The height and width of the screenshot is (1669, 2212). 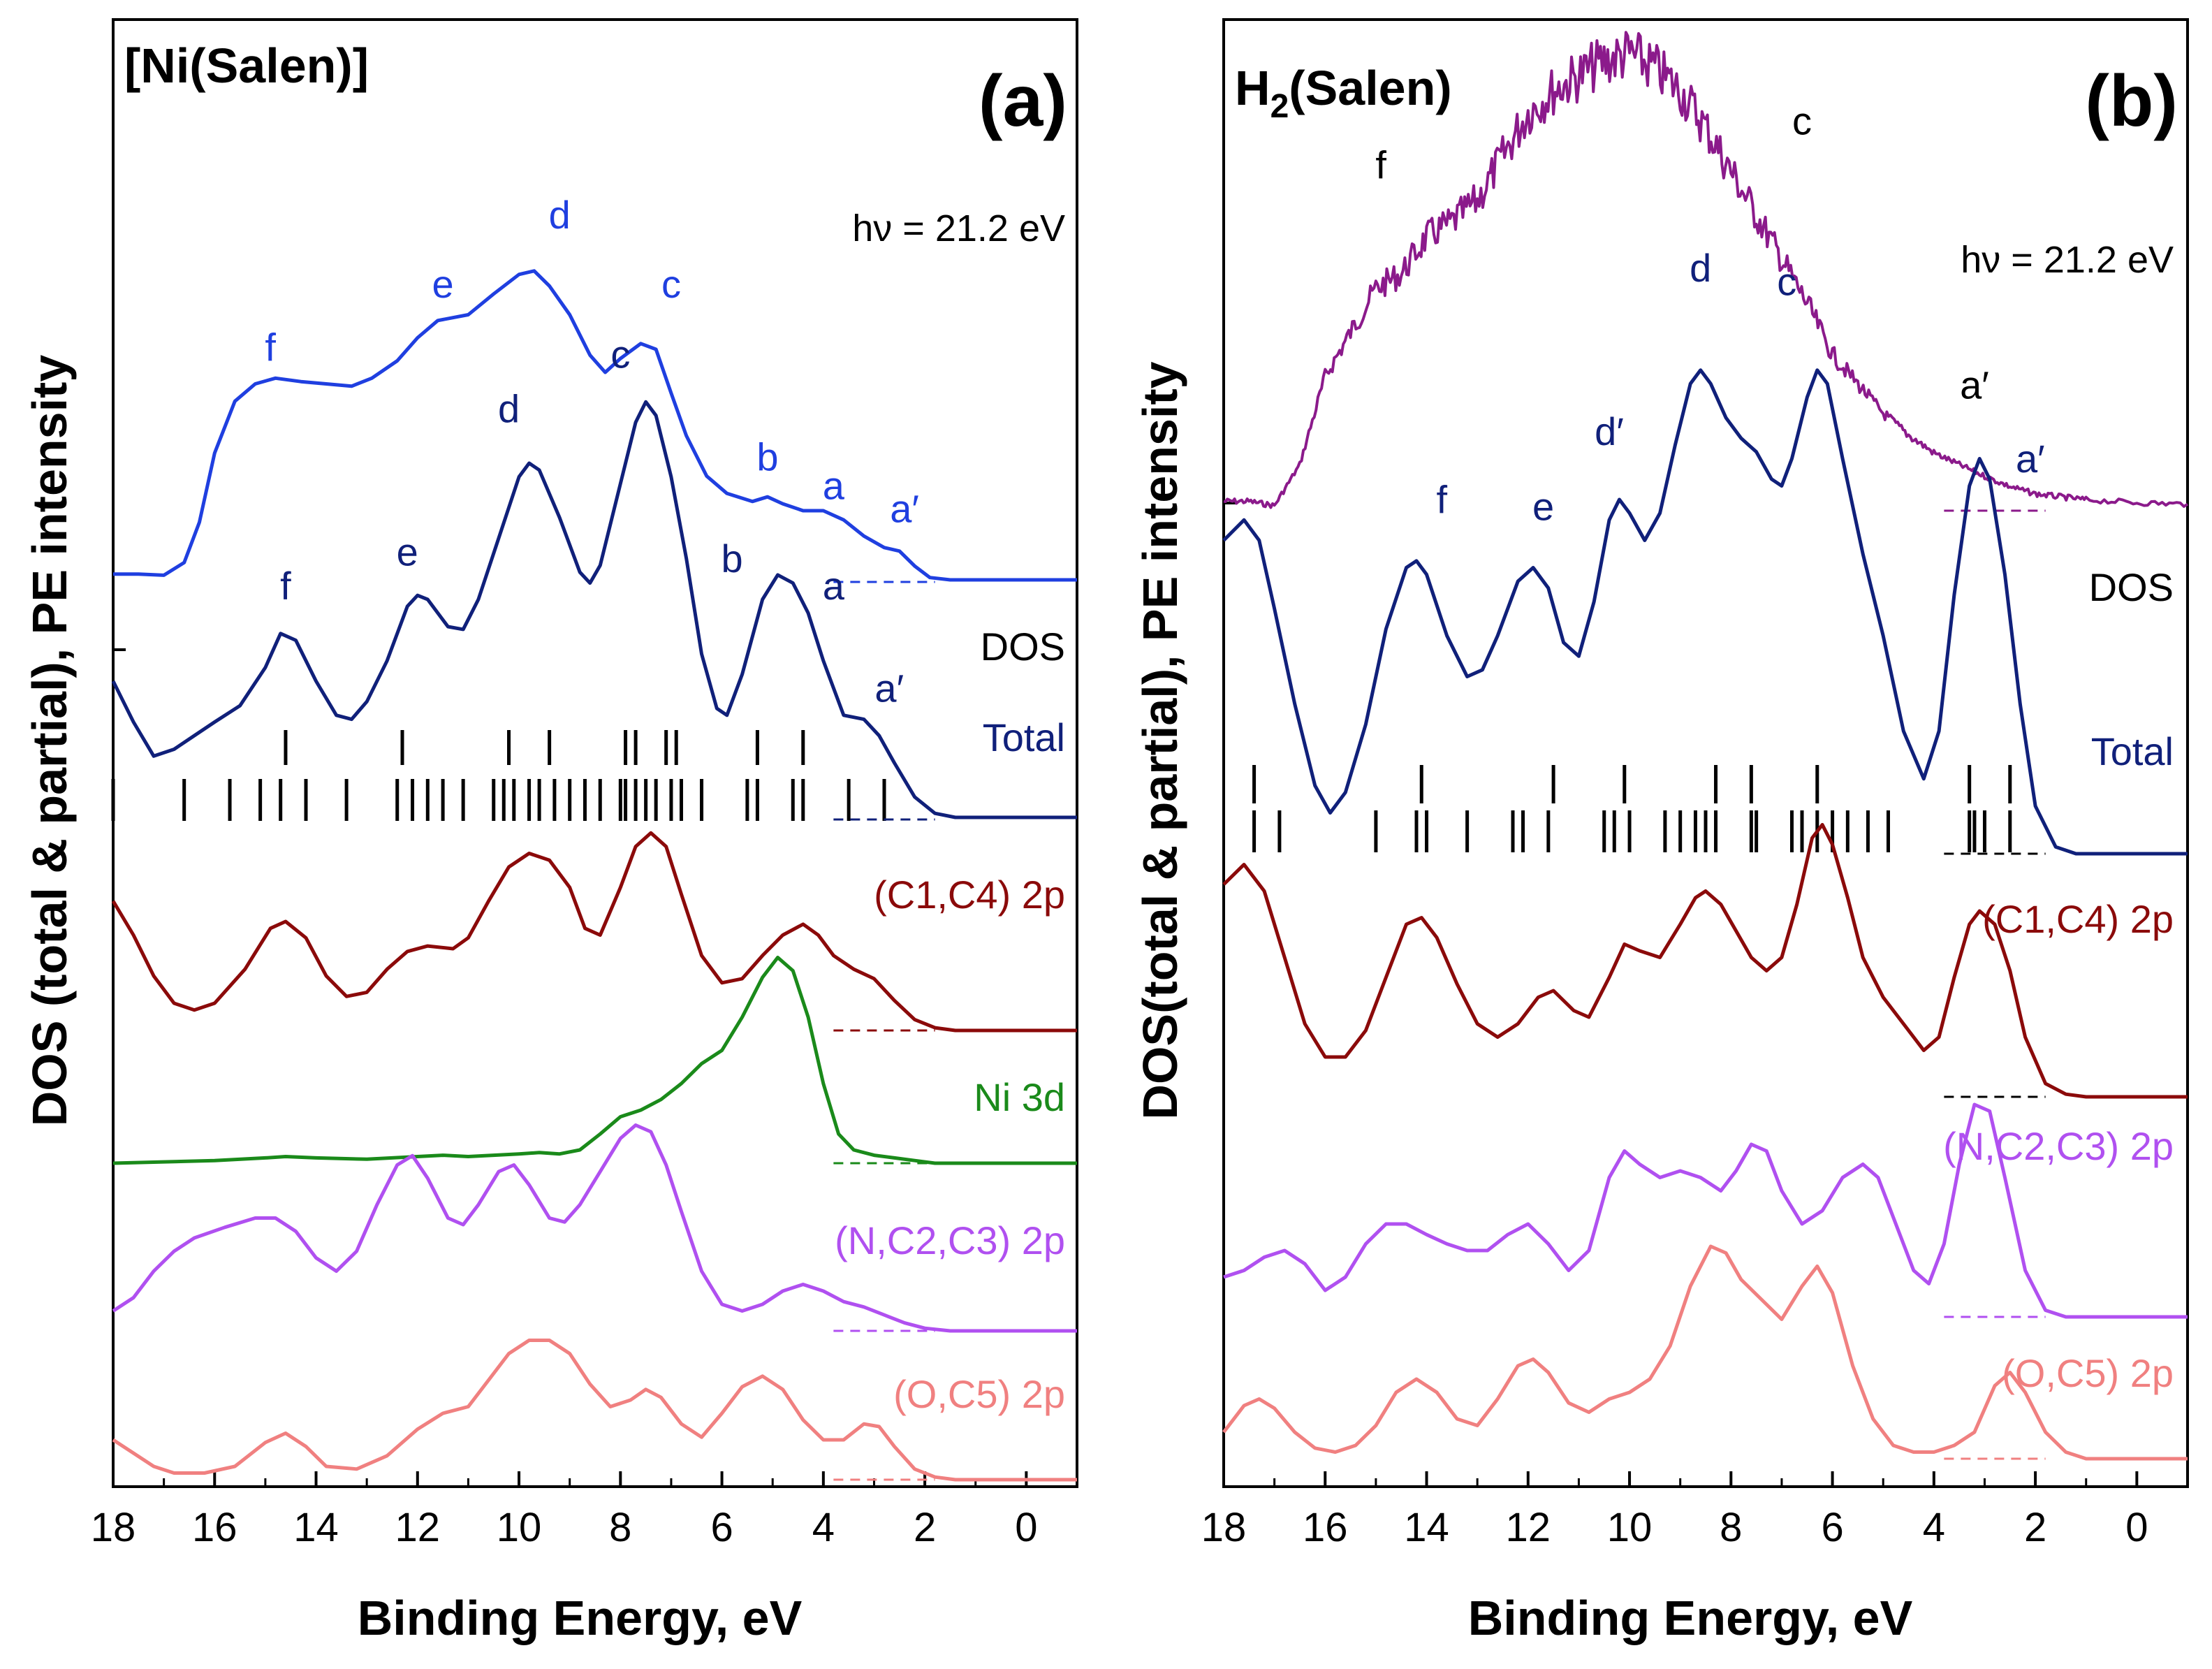 What do you see at coordinates (1160, 740) in the screenshot?
I see `y-axis-label-b: DOS(total & partial), PE intensity` at bounding box center [1160, 740].